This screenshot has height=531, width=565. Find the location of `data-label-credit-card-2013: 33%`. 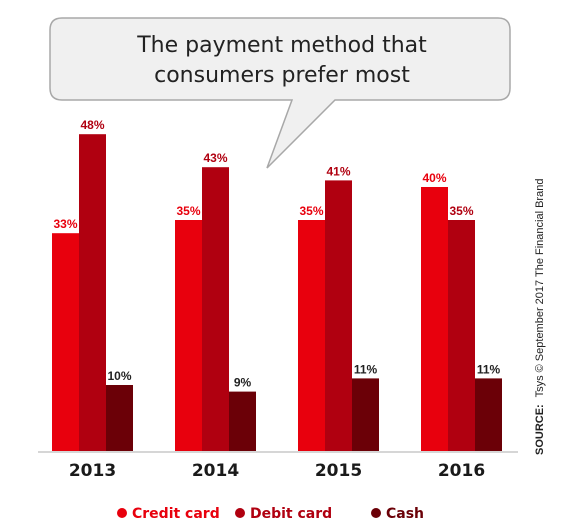

data-label-credit-card-2013: 33% is located at coordinates (65, 224).